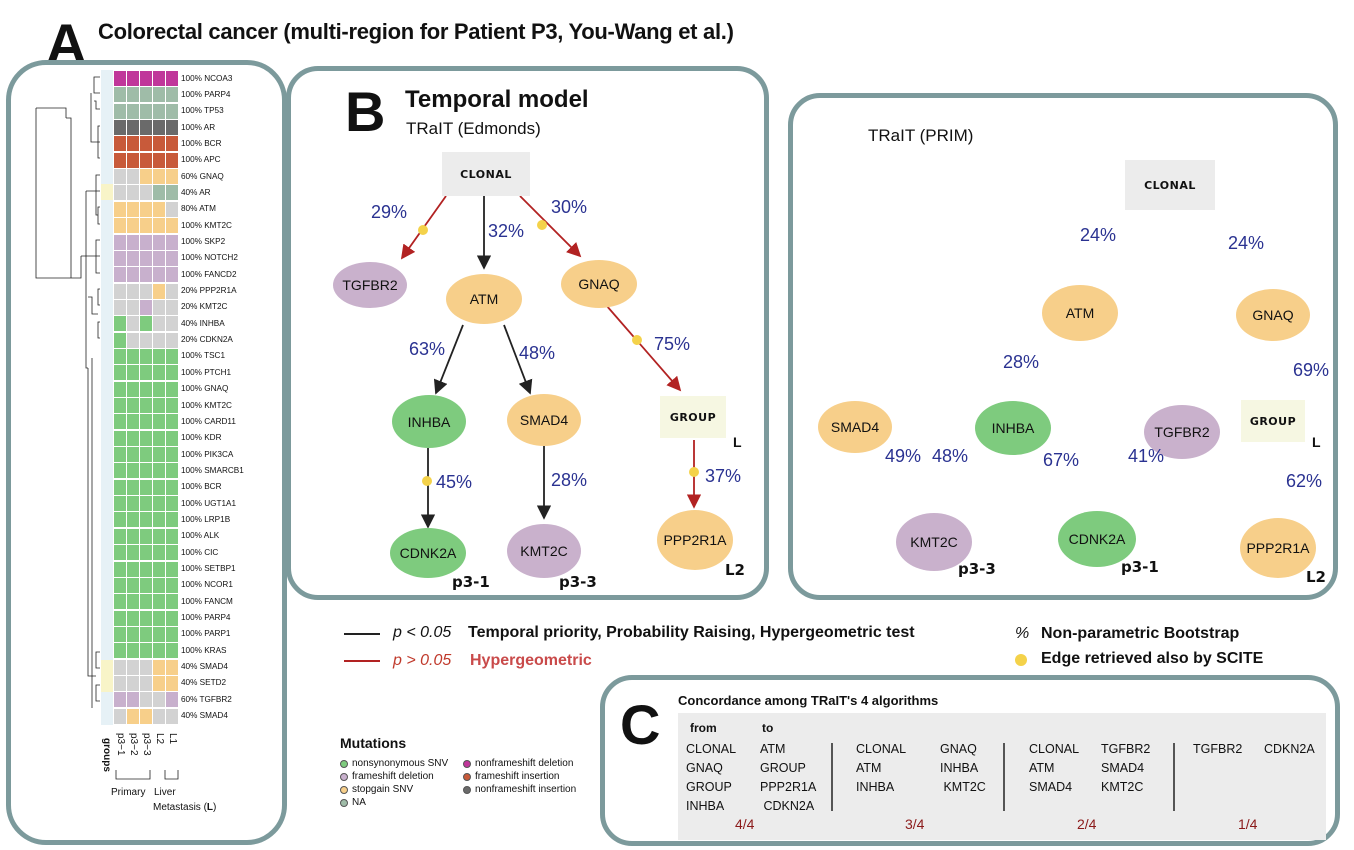 This screenshot has width=1354, height=850. What do you see at coordinates (1140, 633) in the screenshot?
I see `legend-pct-text: Non-parametric Bootstrap` at bounding box center [1140, 633].